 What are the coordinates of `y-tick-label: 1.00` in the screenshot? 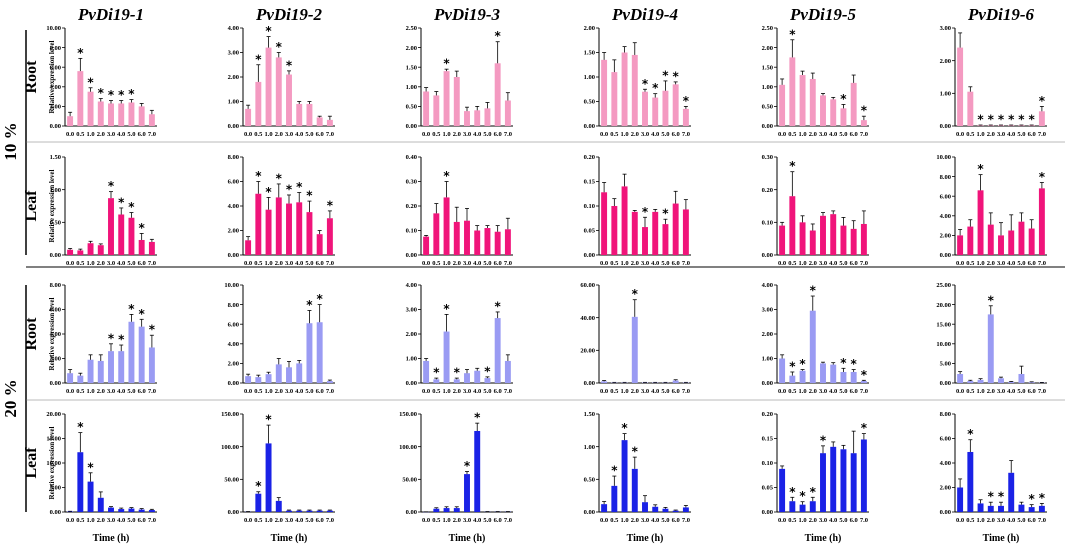 It's located at (767, 87).